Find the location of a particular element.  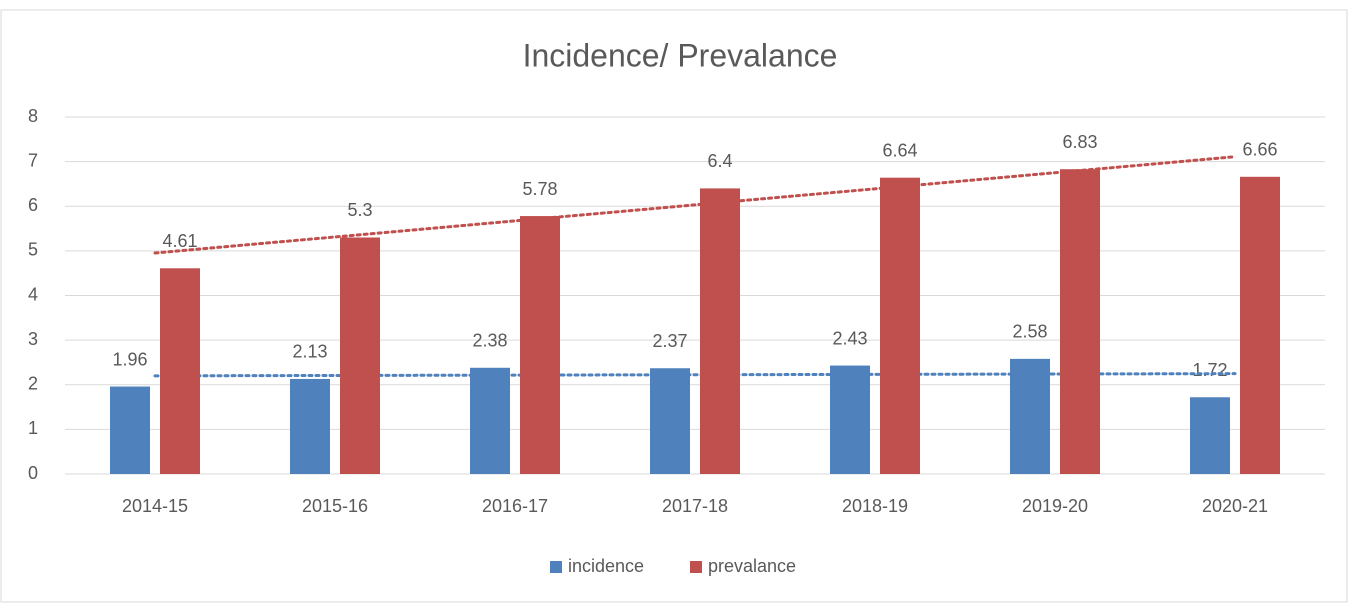

data-label: 6.4 is located at coordinates (719, 161).